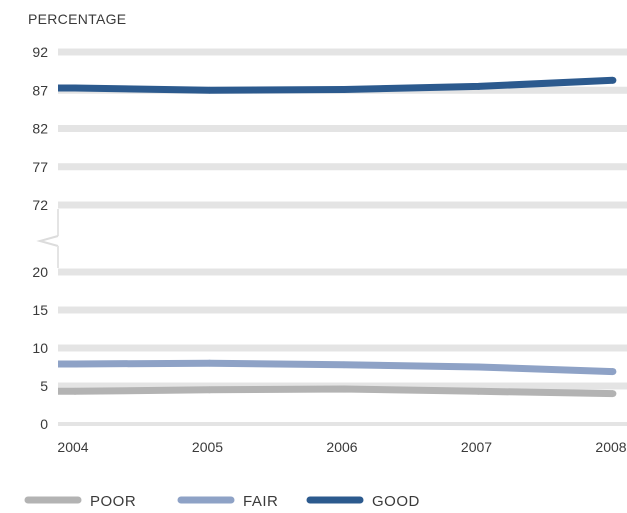 The image size is (627, 513). I want to click on legend: POOR FAIR GOOD, so click(222, 501).